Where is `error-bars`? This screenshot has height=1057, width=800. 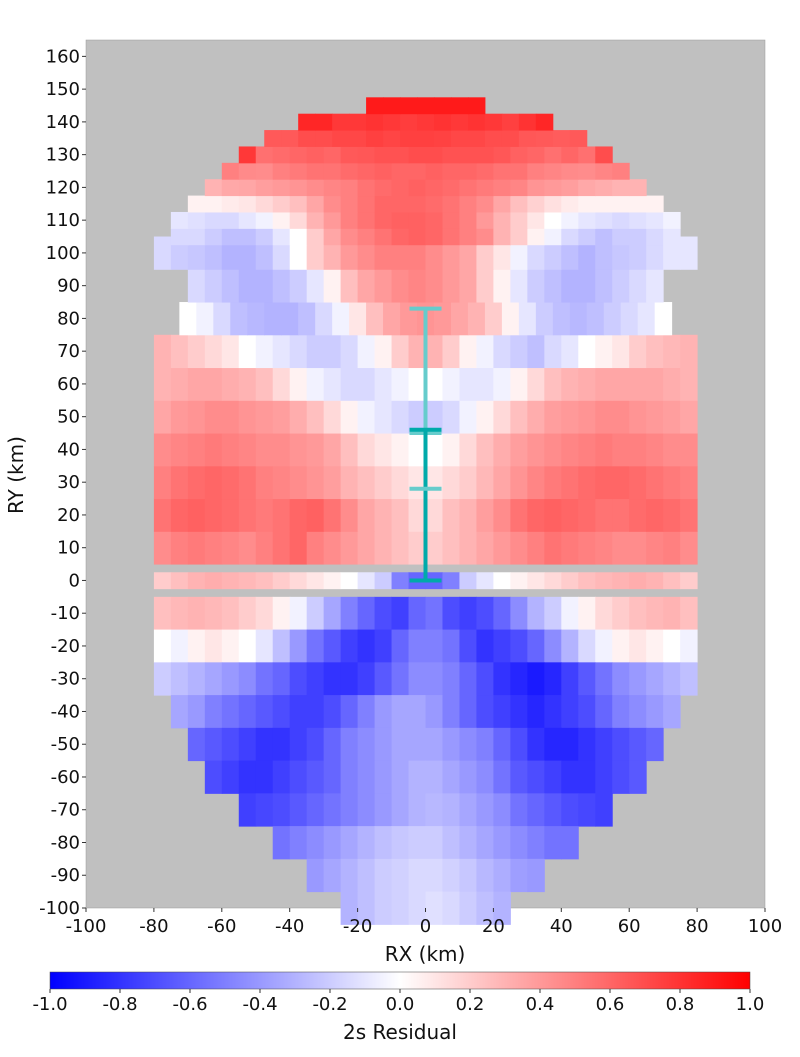 error-bars is located at coordinates (425, 444).